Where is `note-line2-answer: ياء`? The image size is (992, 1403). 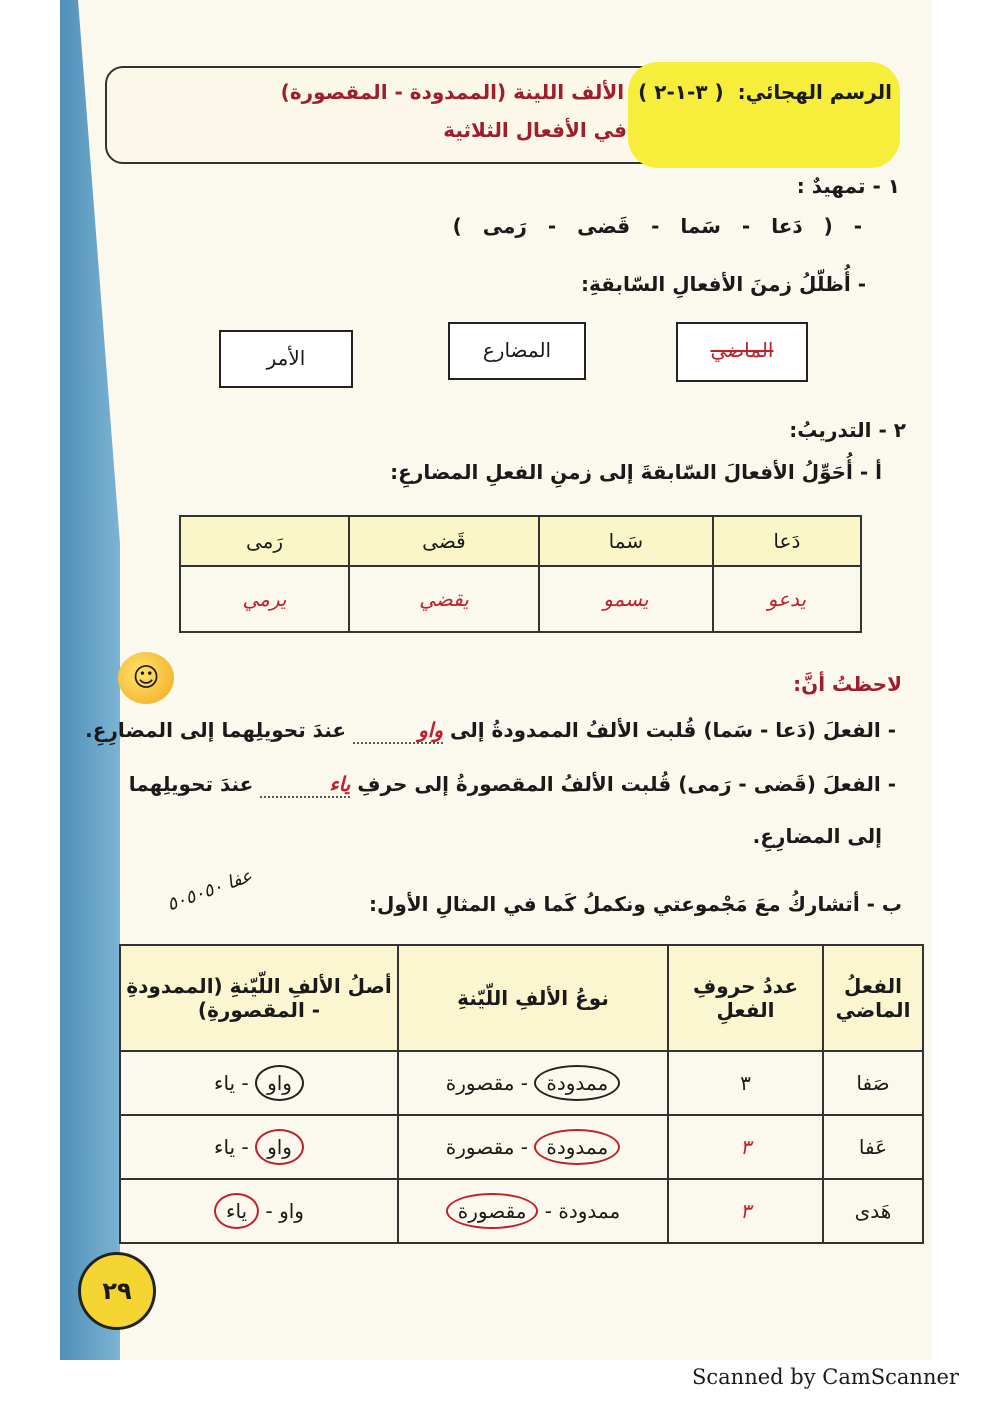 note-line2-answer: ياء is located at coordinates (305, 785).